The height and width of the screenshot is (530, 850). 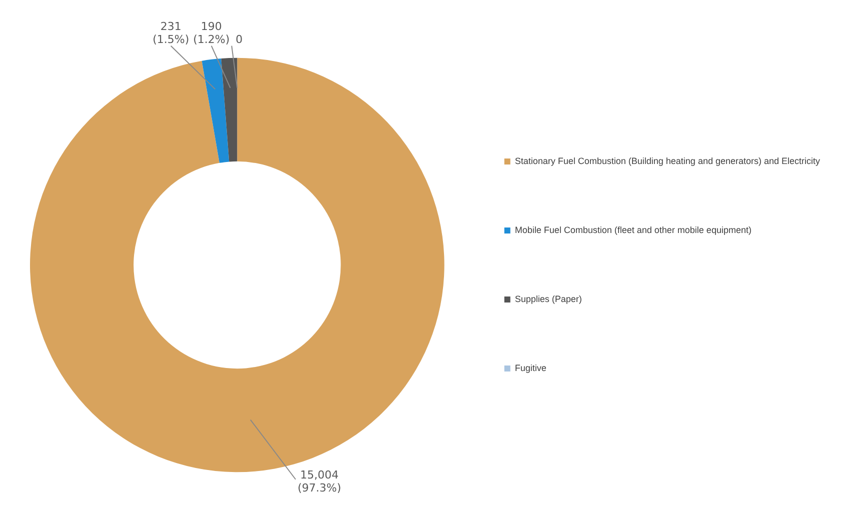 What do you see at coordinates (530, 367) in the screenshot?
I see `legend-label: Fugitive` at bounding box center [530, 367].